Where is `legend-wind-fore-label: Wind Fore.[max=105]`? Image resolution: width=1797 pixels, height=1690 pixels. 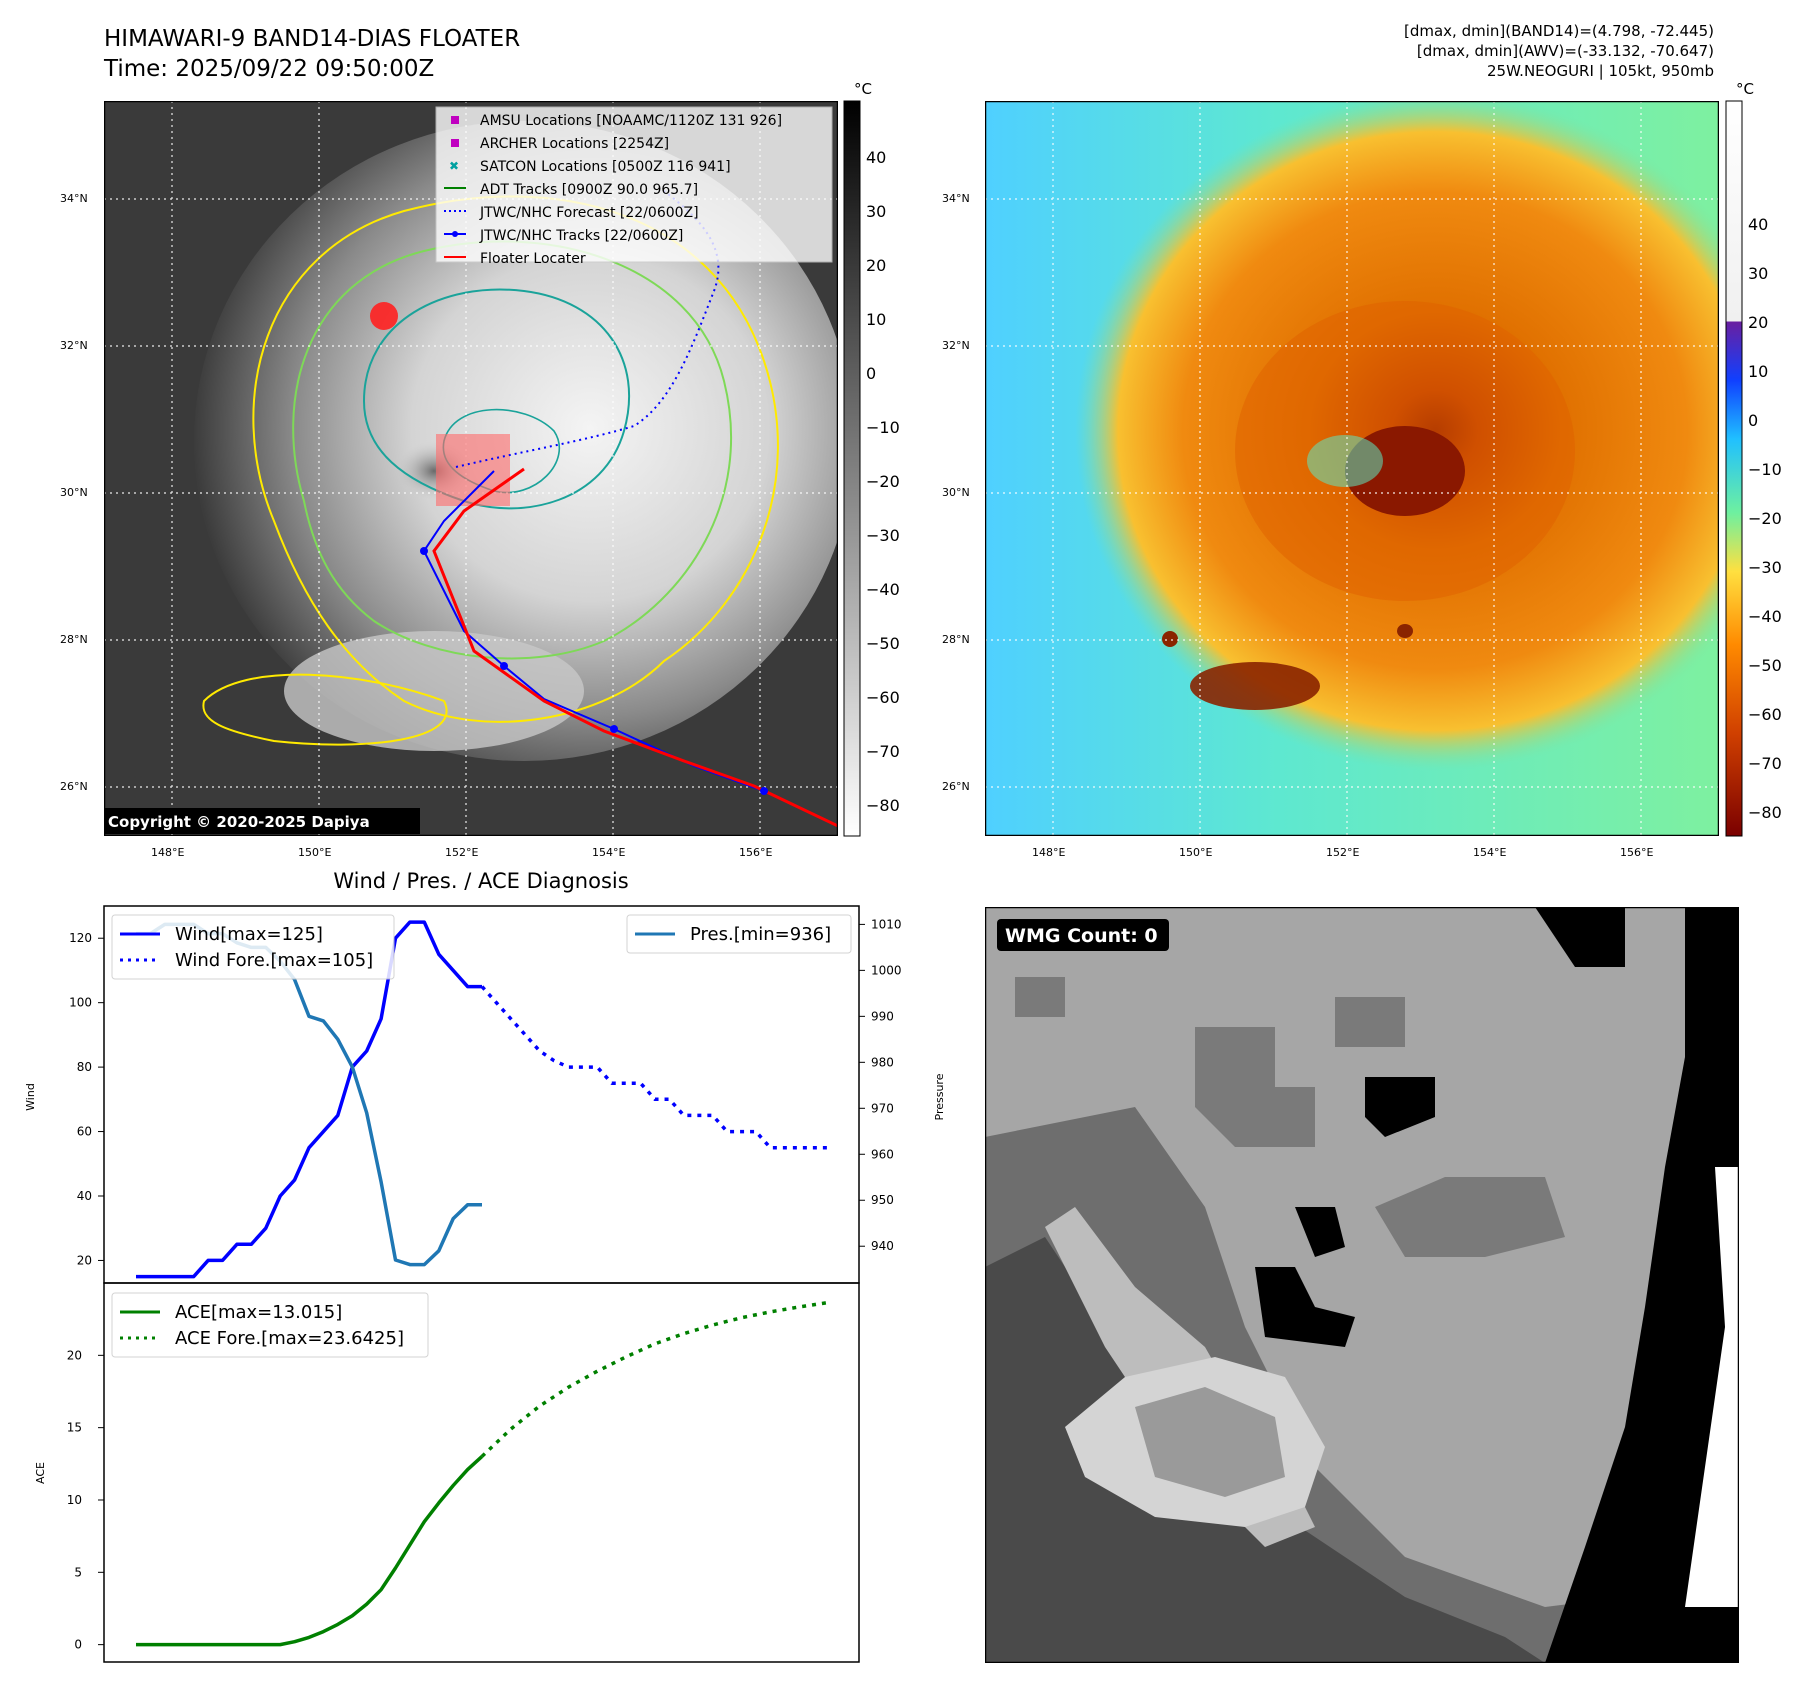 legend-wind-fore-label: Wind Fore.[max=105] is located at coordinates (274, 960).